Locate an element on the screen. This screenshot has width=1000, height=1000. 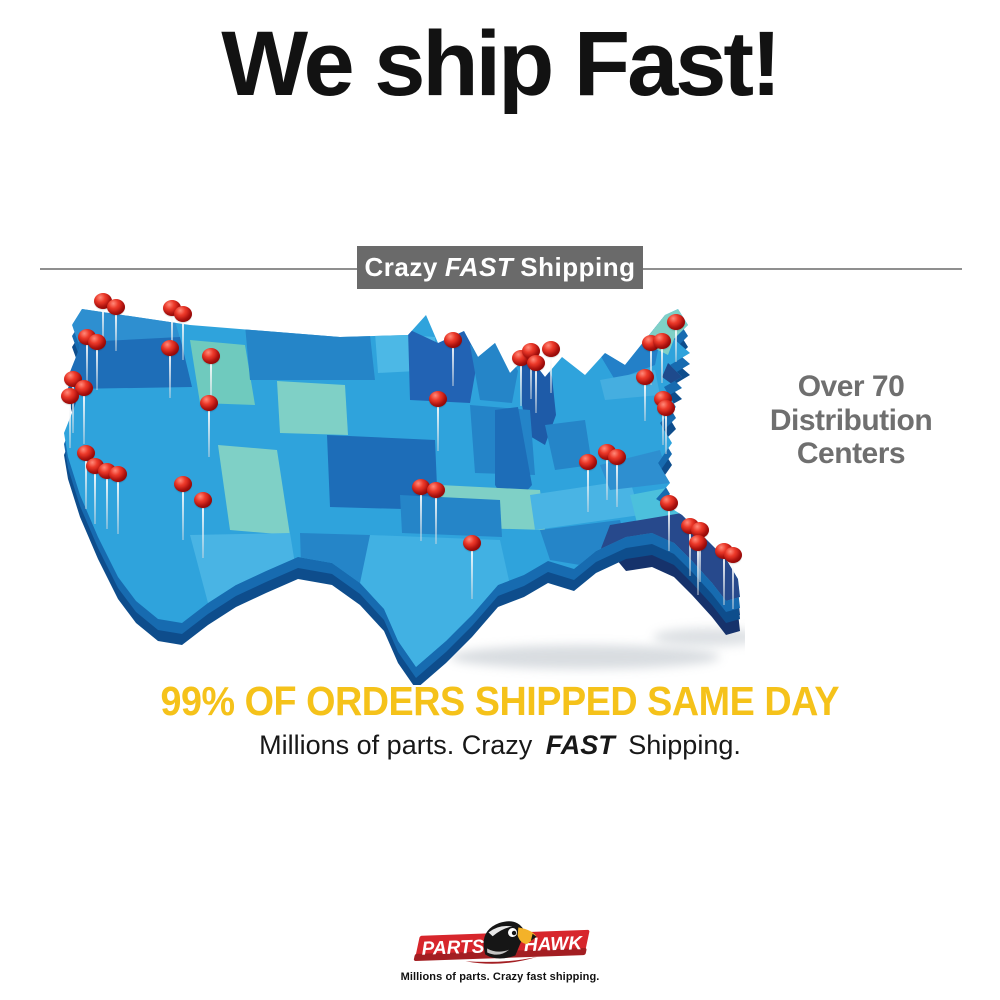
banner-text-emph: FAST is located at coordinates (479, 267).